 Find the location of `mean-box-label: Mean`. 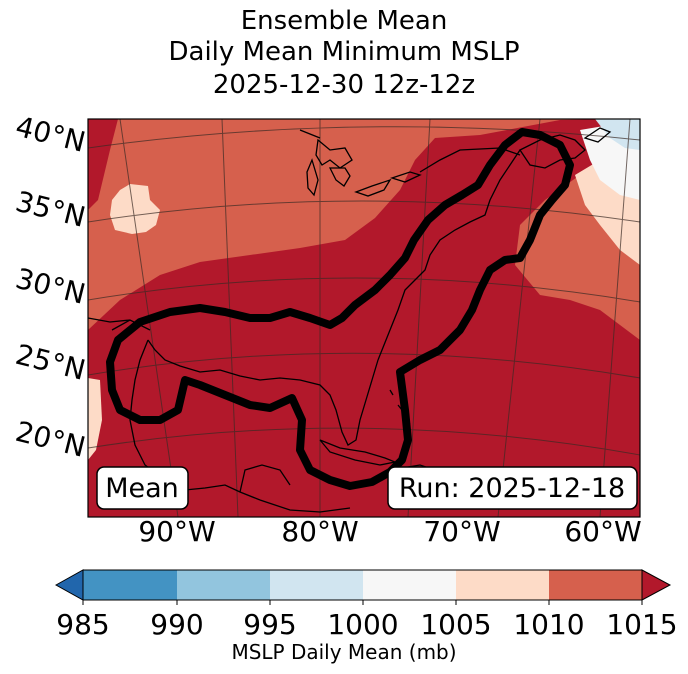

mean-box-label: Mean is located at coordinates (142, 488).